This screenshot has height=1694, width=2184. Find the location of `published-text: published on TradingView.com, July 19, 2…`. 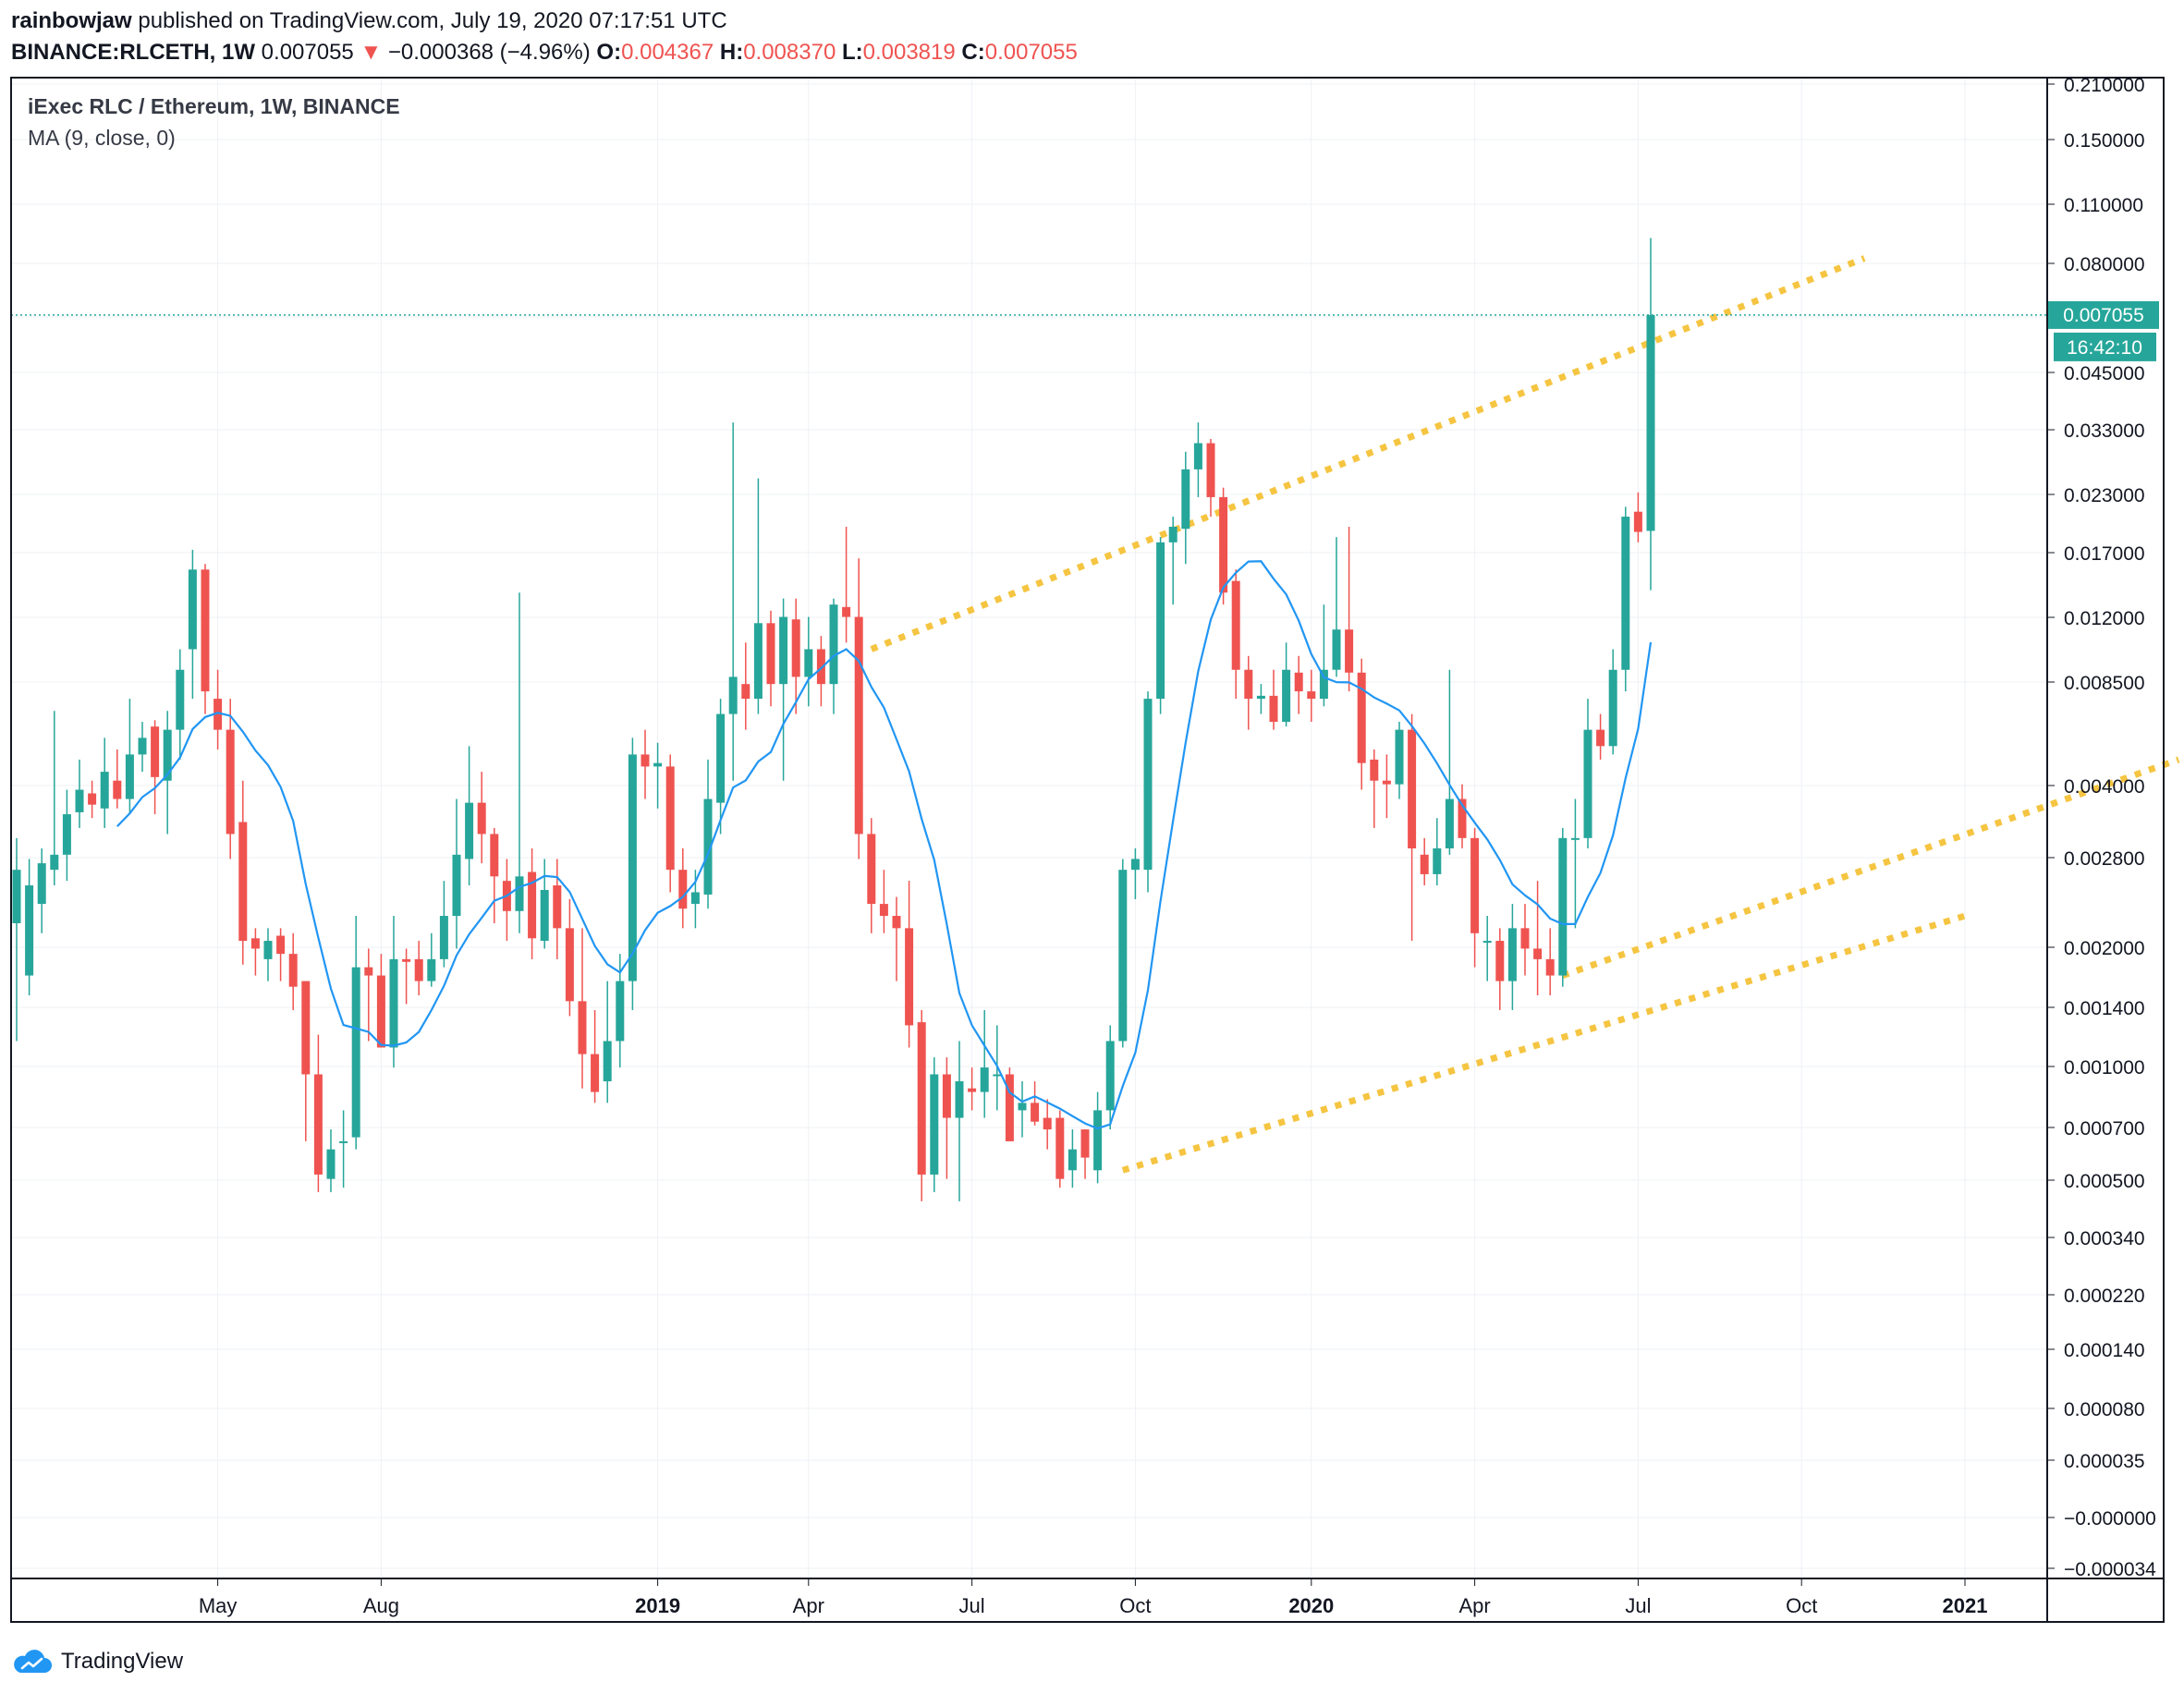

published-text: published on TradingView.com, July 19, 2… is located at coordinates (432, 20).